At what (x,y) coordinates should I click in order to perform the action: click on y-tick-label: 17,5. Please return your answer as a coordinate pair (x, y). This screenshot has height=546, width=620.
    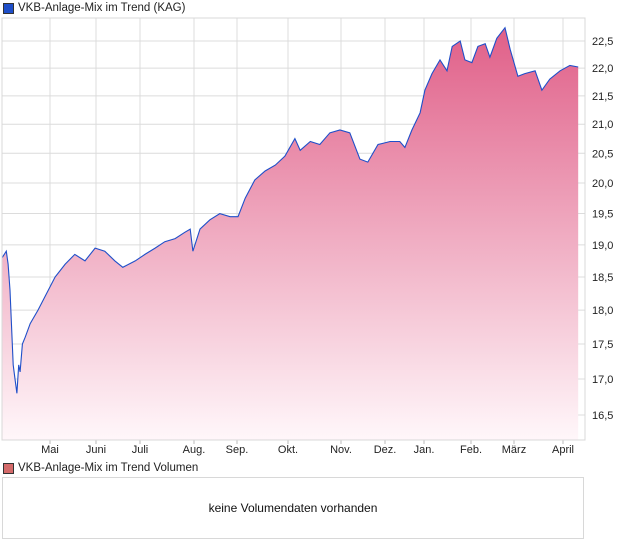
    Looking at the image, I should click on (602, 345).